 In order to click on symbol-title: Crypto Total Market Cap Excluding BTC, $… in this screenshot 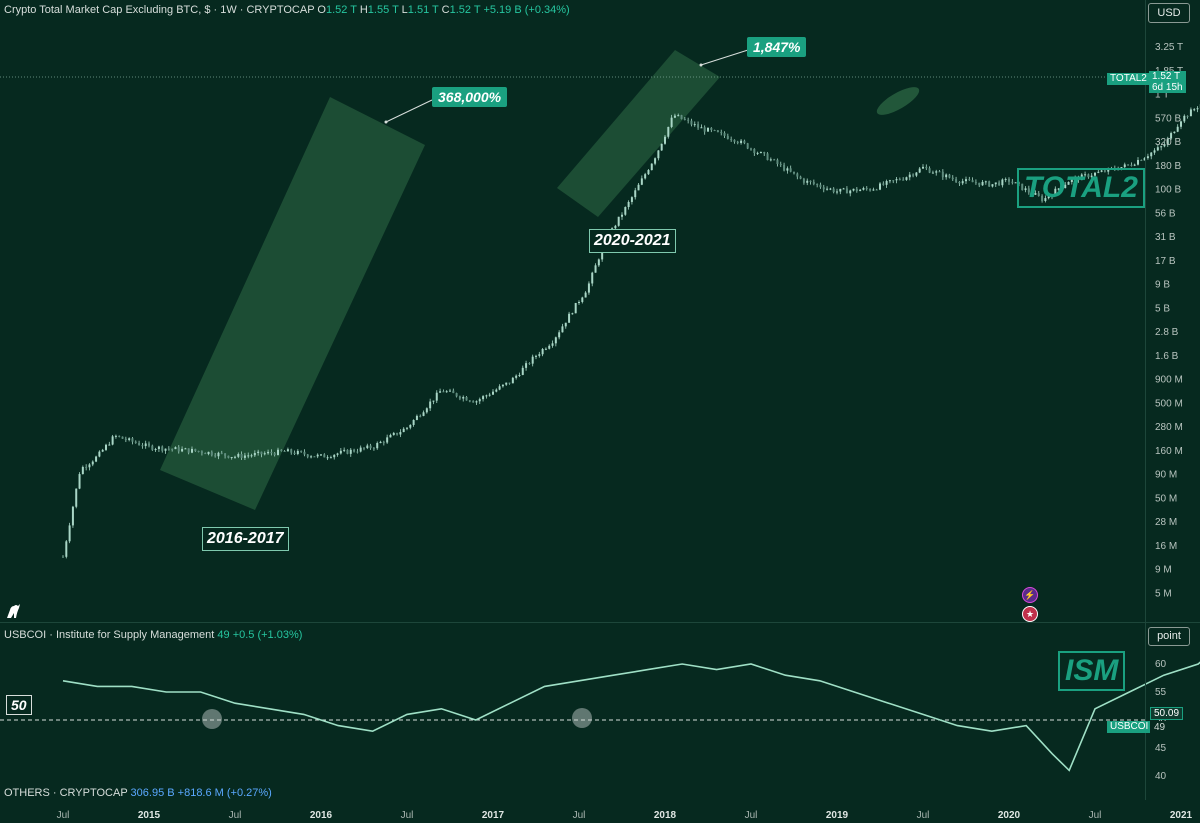, I will do `click(159, 10)`.